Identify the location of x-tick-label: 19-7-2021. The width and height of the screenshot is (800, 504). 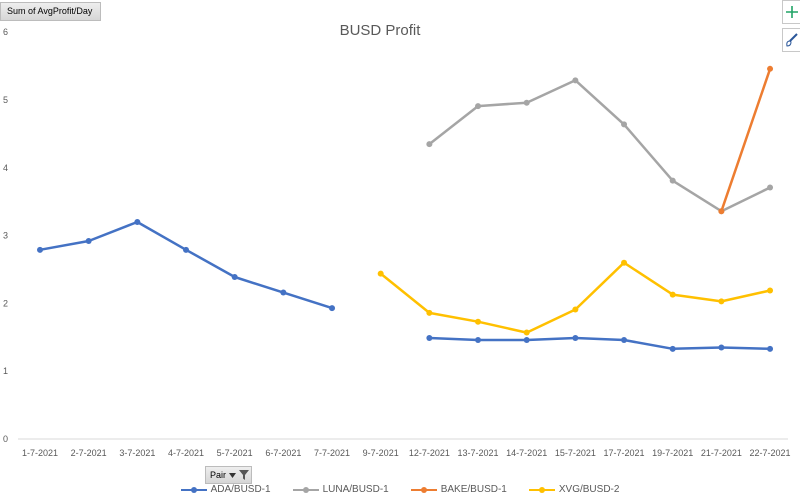
(672, 453).